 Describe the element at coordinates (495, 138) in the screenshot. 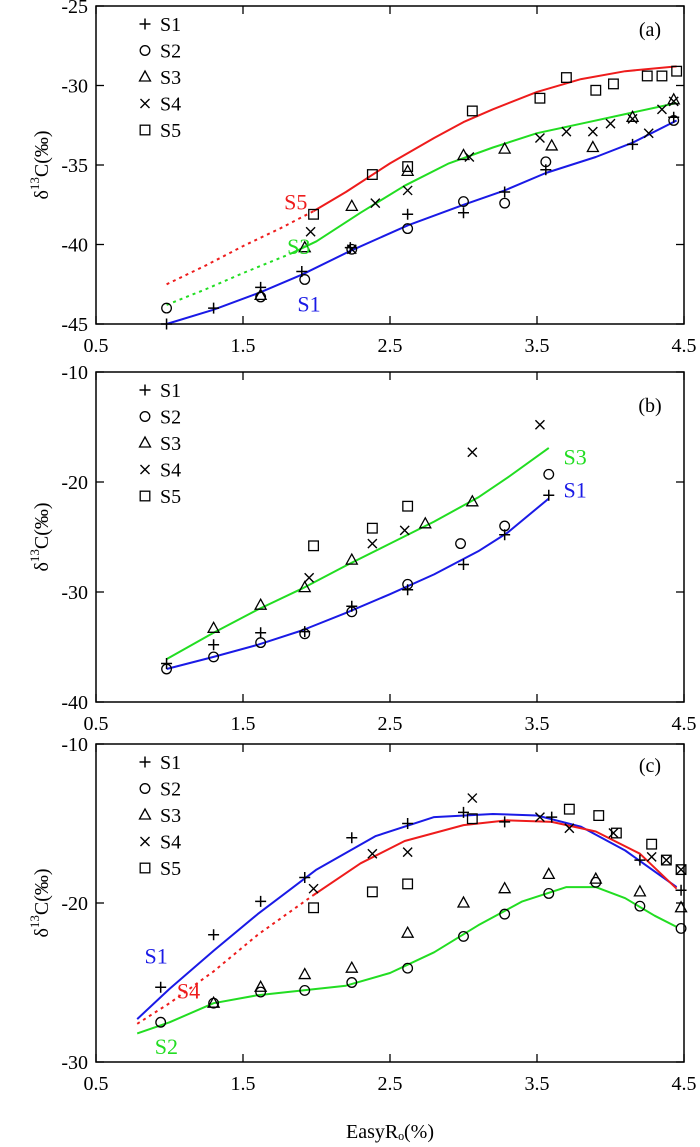

I see `curve-s5` at that location.